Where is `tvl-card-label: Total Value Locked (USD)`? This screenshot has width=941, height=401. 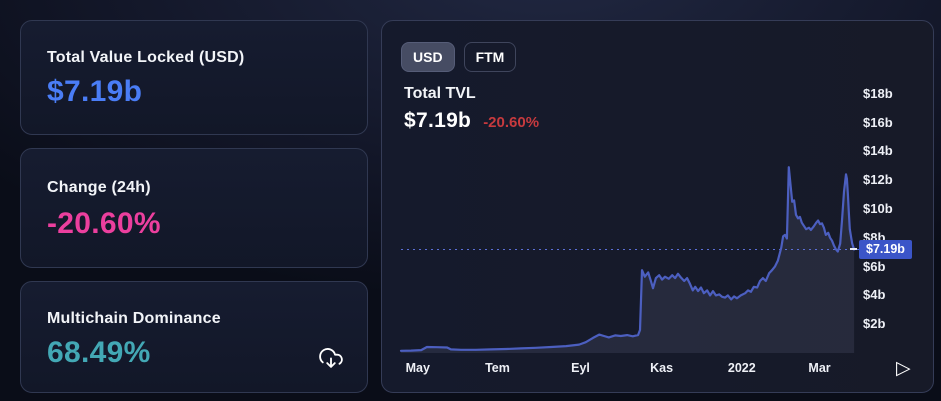
tvl-card-label: Total Value Locked (USD) is located at coordinates (146, 57).